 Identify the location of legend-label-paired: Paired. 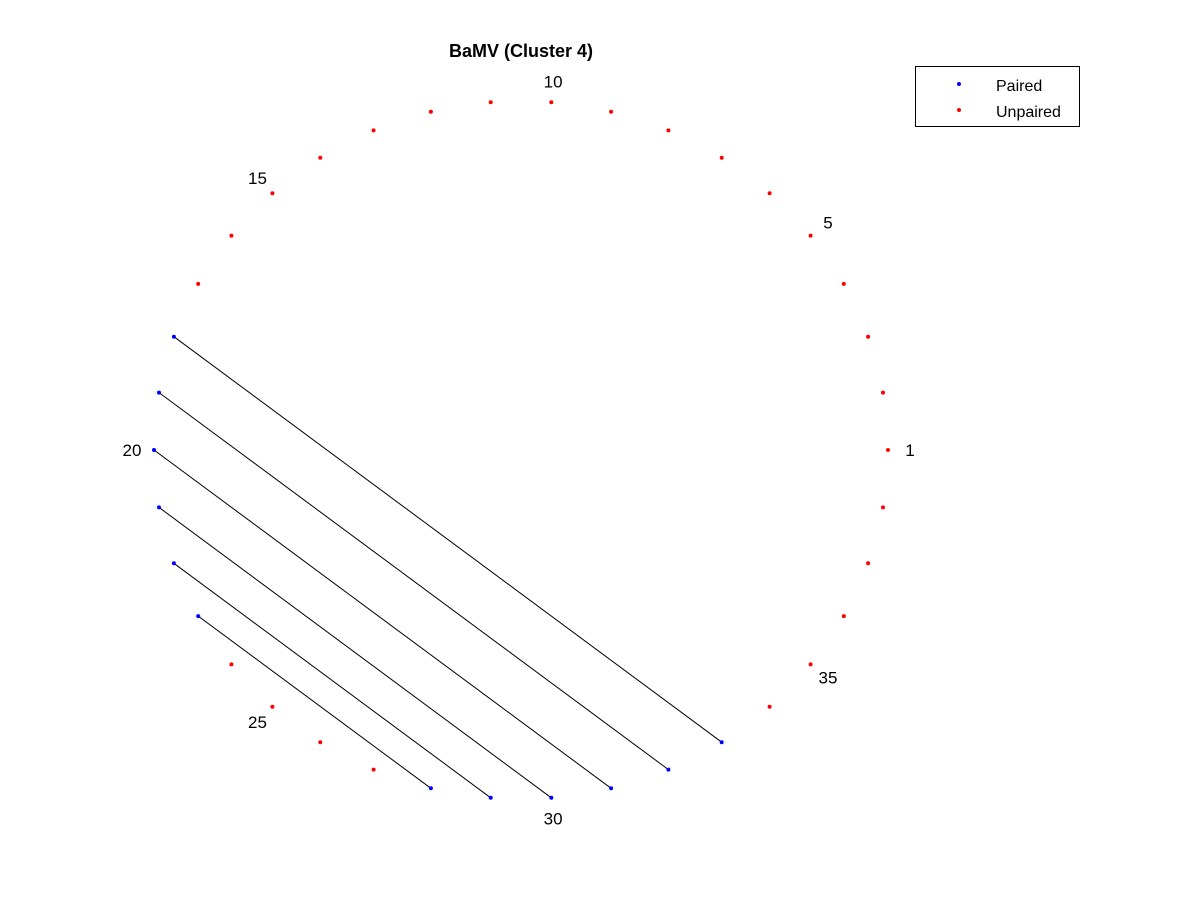
(1019, 86).